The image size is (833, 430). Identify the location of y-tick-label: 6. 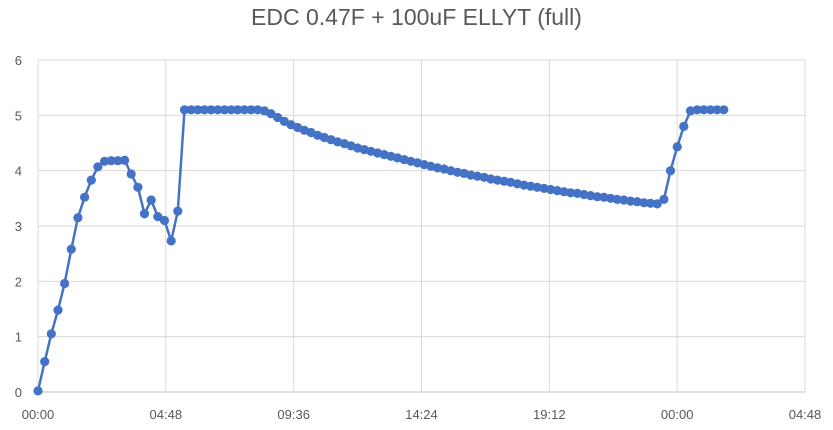
(18, 60).